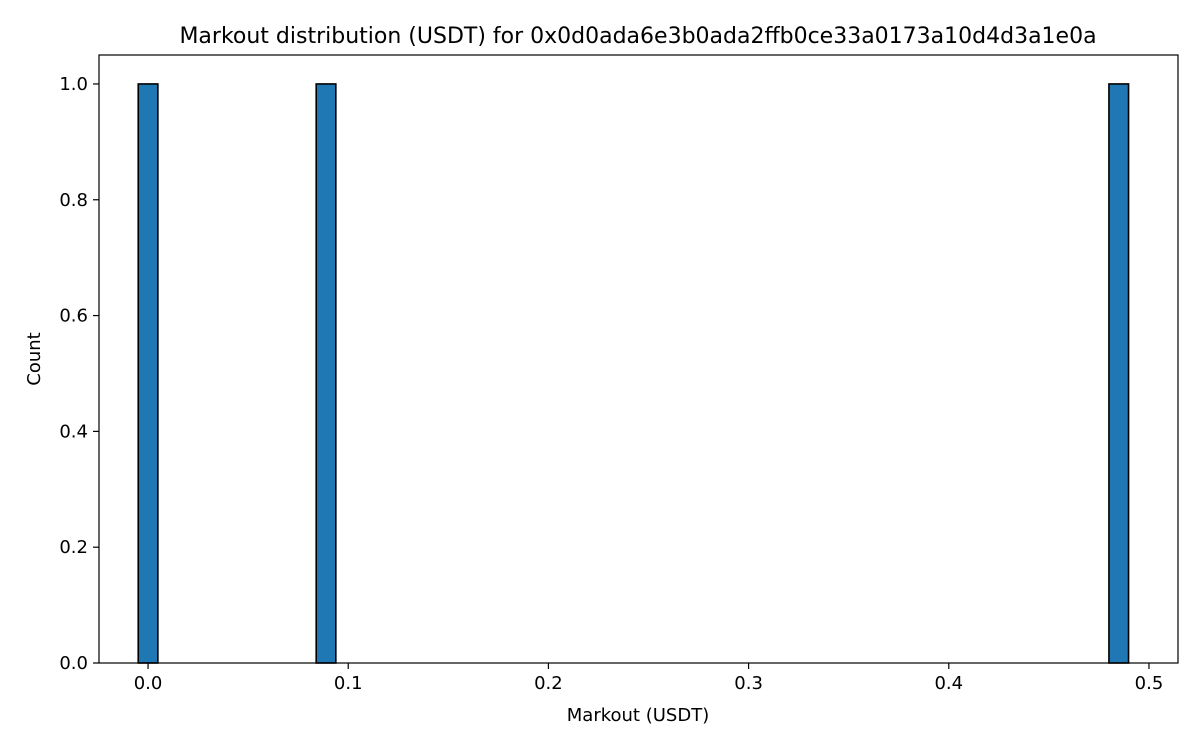 This screenshot has height=750, width=1200. Describe the element at coordinates (34, 358) in the screenshot. I see `y-axis-label: Count` at that location.